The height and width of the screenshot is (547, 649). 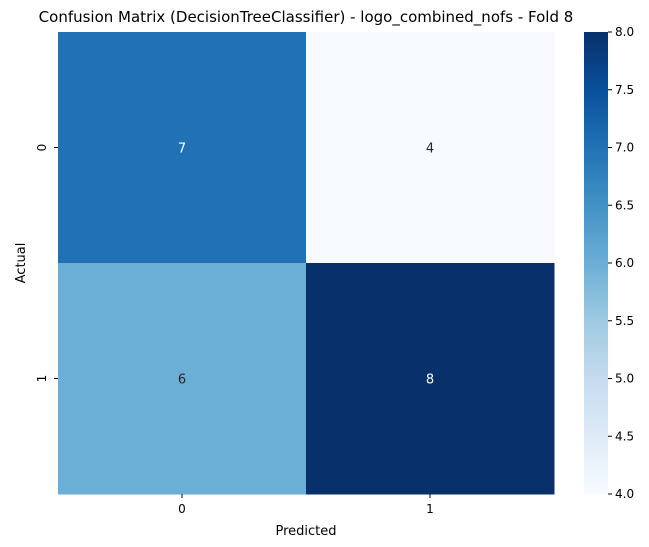 I want to click on colorbar-ticks: 4.0 4.5 5.0 5.5 6.0 6.5 7.0 7.5 8.0, so click(x=621, y=263).